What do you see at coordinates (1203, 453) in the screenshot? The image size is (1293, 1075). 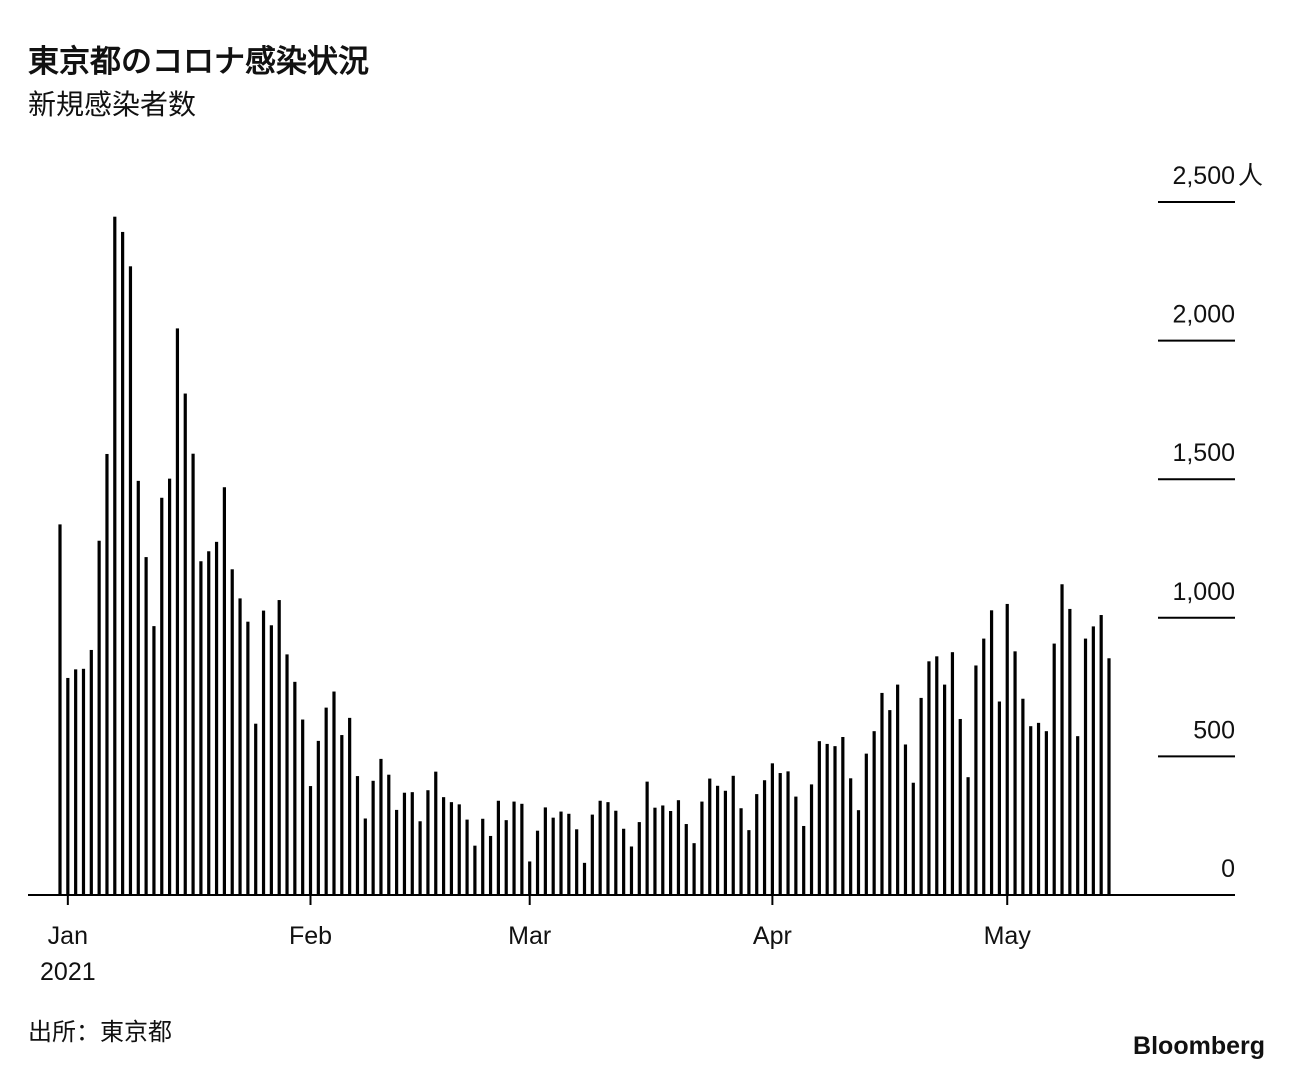 I see `y-tick-label: 1,500` at bounding box center [1203, 453].